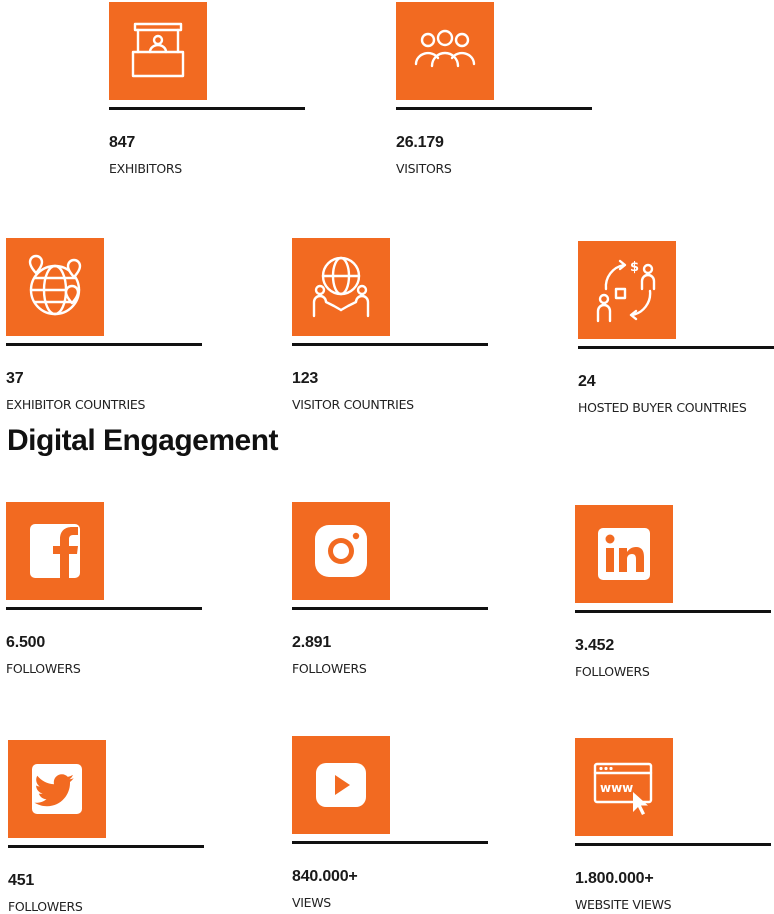  I want to click on stat-value: 451, so click(21, 880).